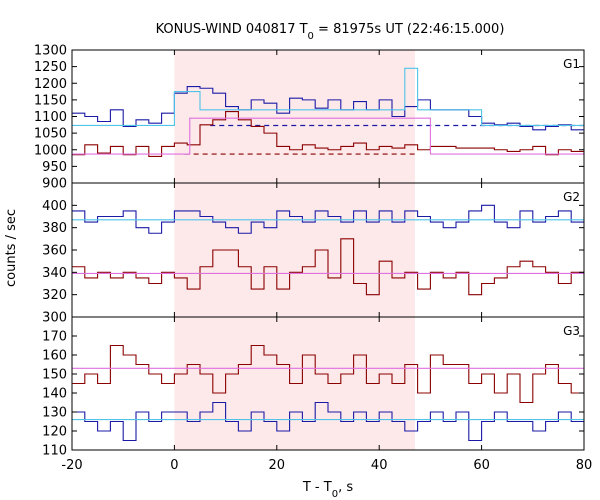 The width and height of the screenshot is (600, 500). What do you see at coordinates (571, 64) in the screenshot?
I see `panel-label: G1` at bounding box center [571, 64].